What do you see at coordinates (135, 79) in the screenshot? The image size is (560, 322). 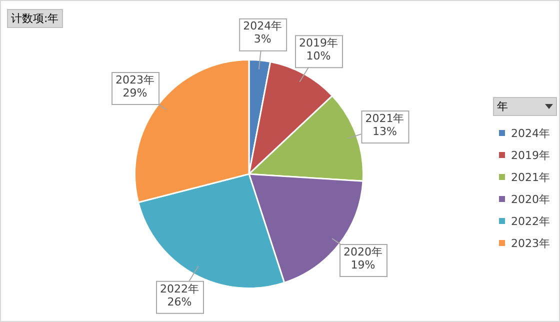 I see `slice-label: 2023年` at bounding box center [135, 79].